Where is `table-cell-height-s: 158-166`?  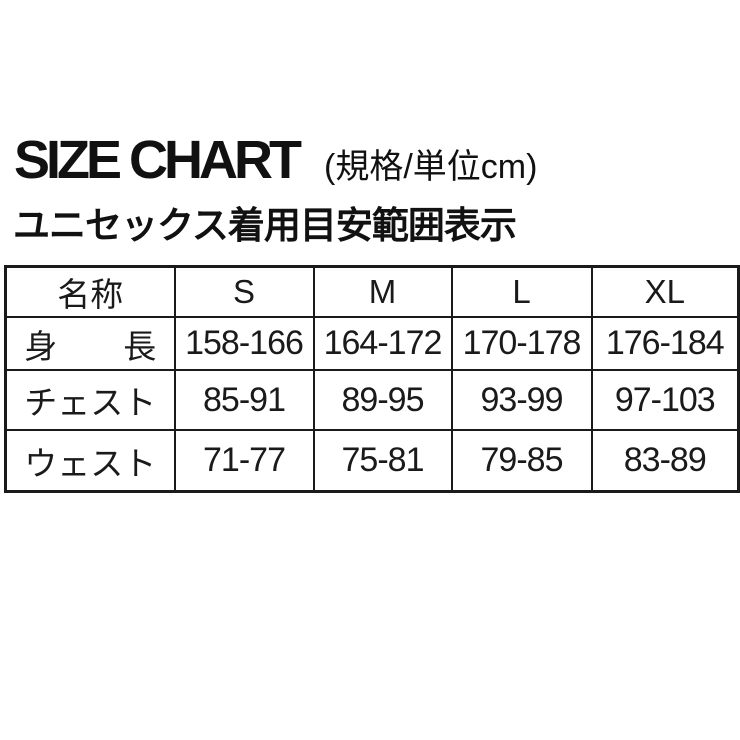 table-cell-height-s: 158-166 is located at coordinates (244, 343).